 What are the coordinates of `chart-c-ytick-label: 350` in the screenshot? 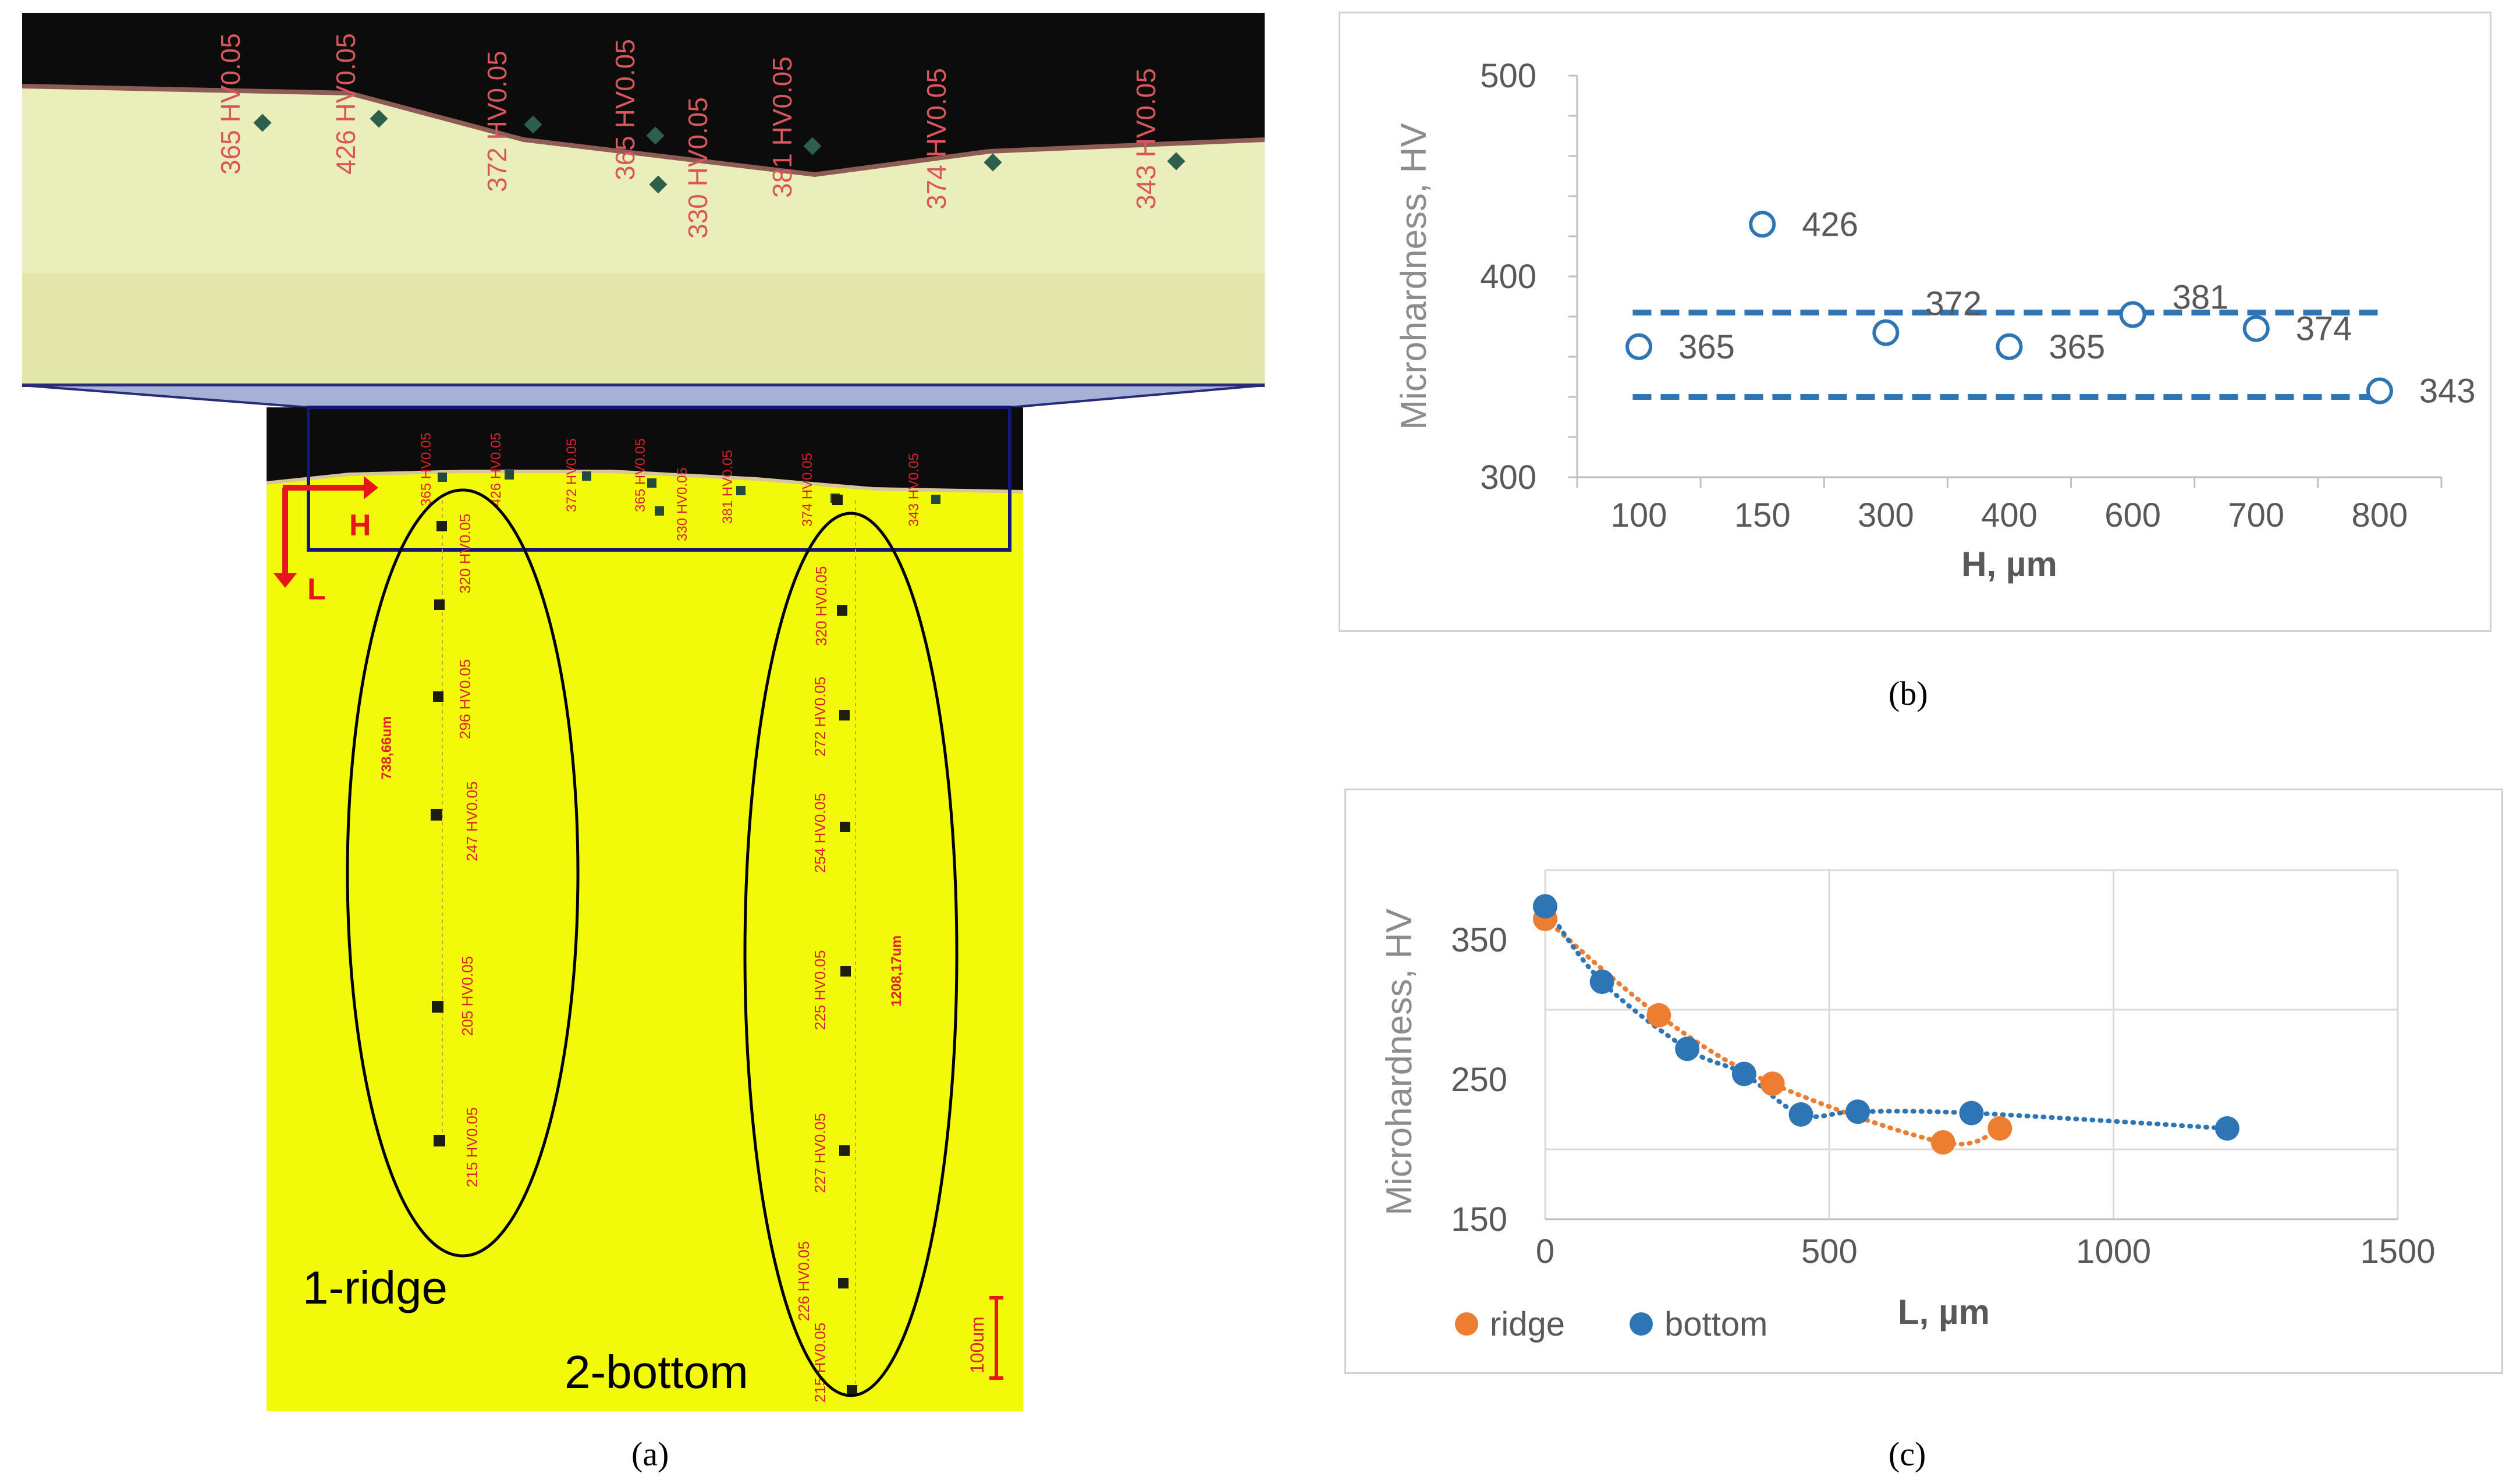 It's located at (1479, 940).